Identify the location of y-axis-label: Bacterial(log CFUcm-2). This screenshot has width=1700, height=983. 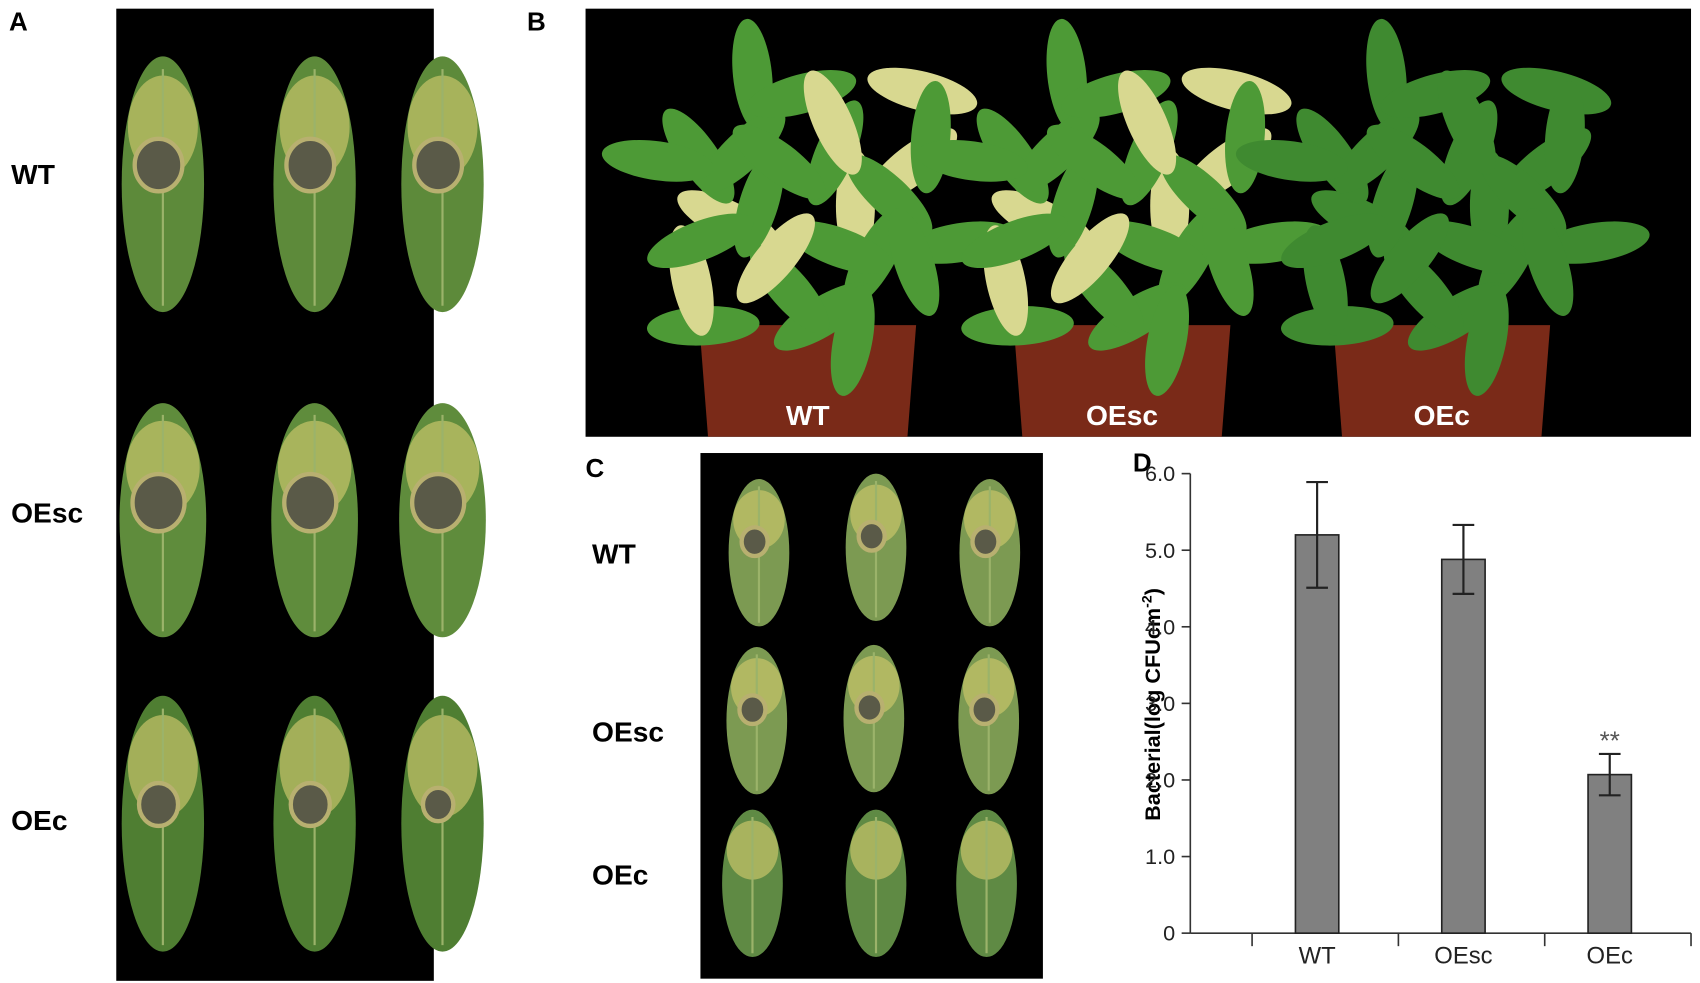
(1151, 704).